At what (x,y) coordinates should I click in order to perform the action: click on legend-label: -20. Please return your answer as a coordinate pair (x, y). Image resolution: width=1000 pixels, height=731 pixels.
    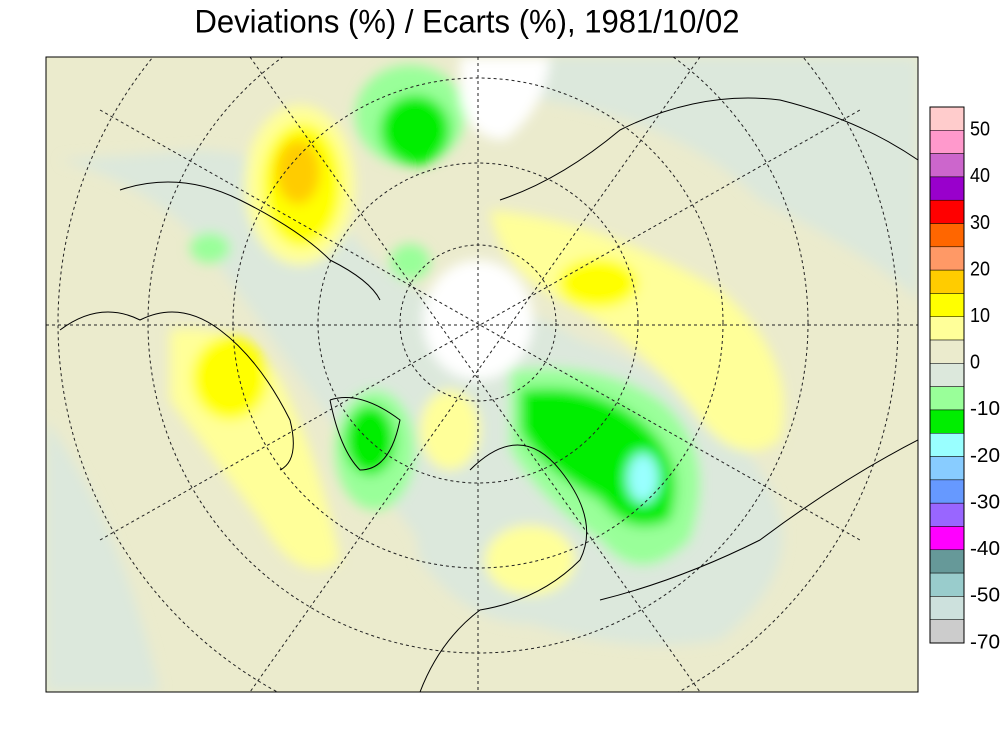
    Looking at the image, I should click on (985, 456).